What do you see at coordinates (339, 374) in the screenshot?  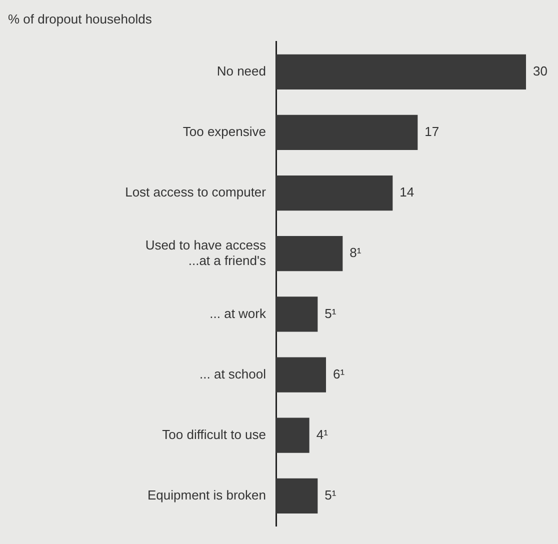 I see `data-label: 6¹` at bounding box center [339, 374].